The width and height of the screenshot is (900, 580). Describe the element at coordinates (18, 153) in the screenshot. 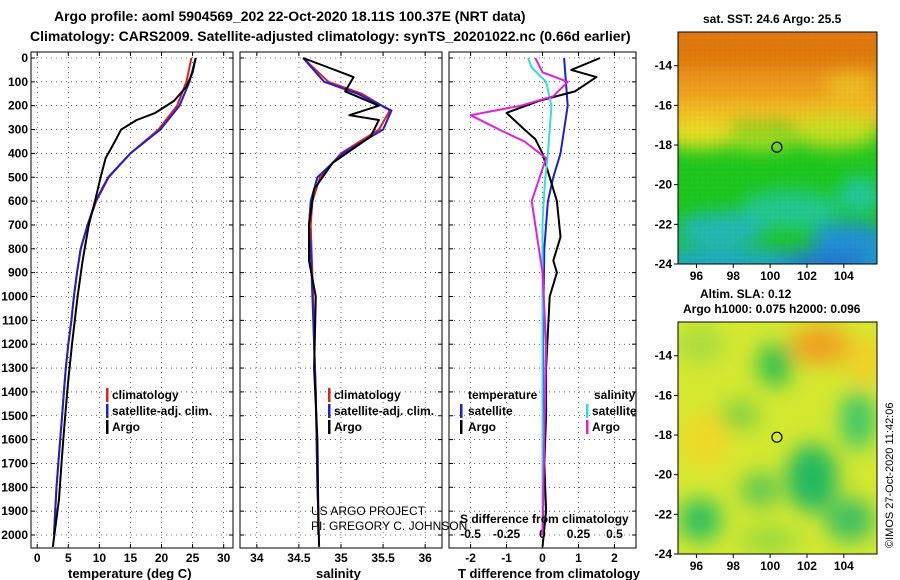

I see `depth-tick-label: 400` at that location.